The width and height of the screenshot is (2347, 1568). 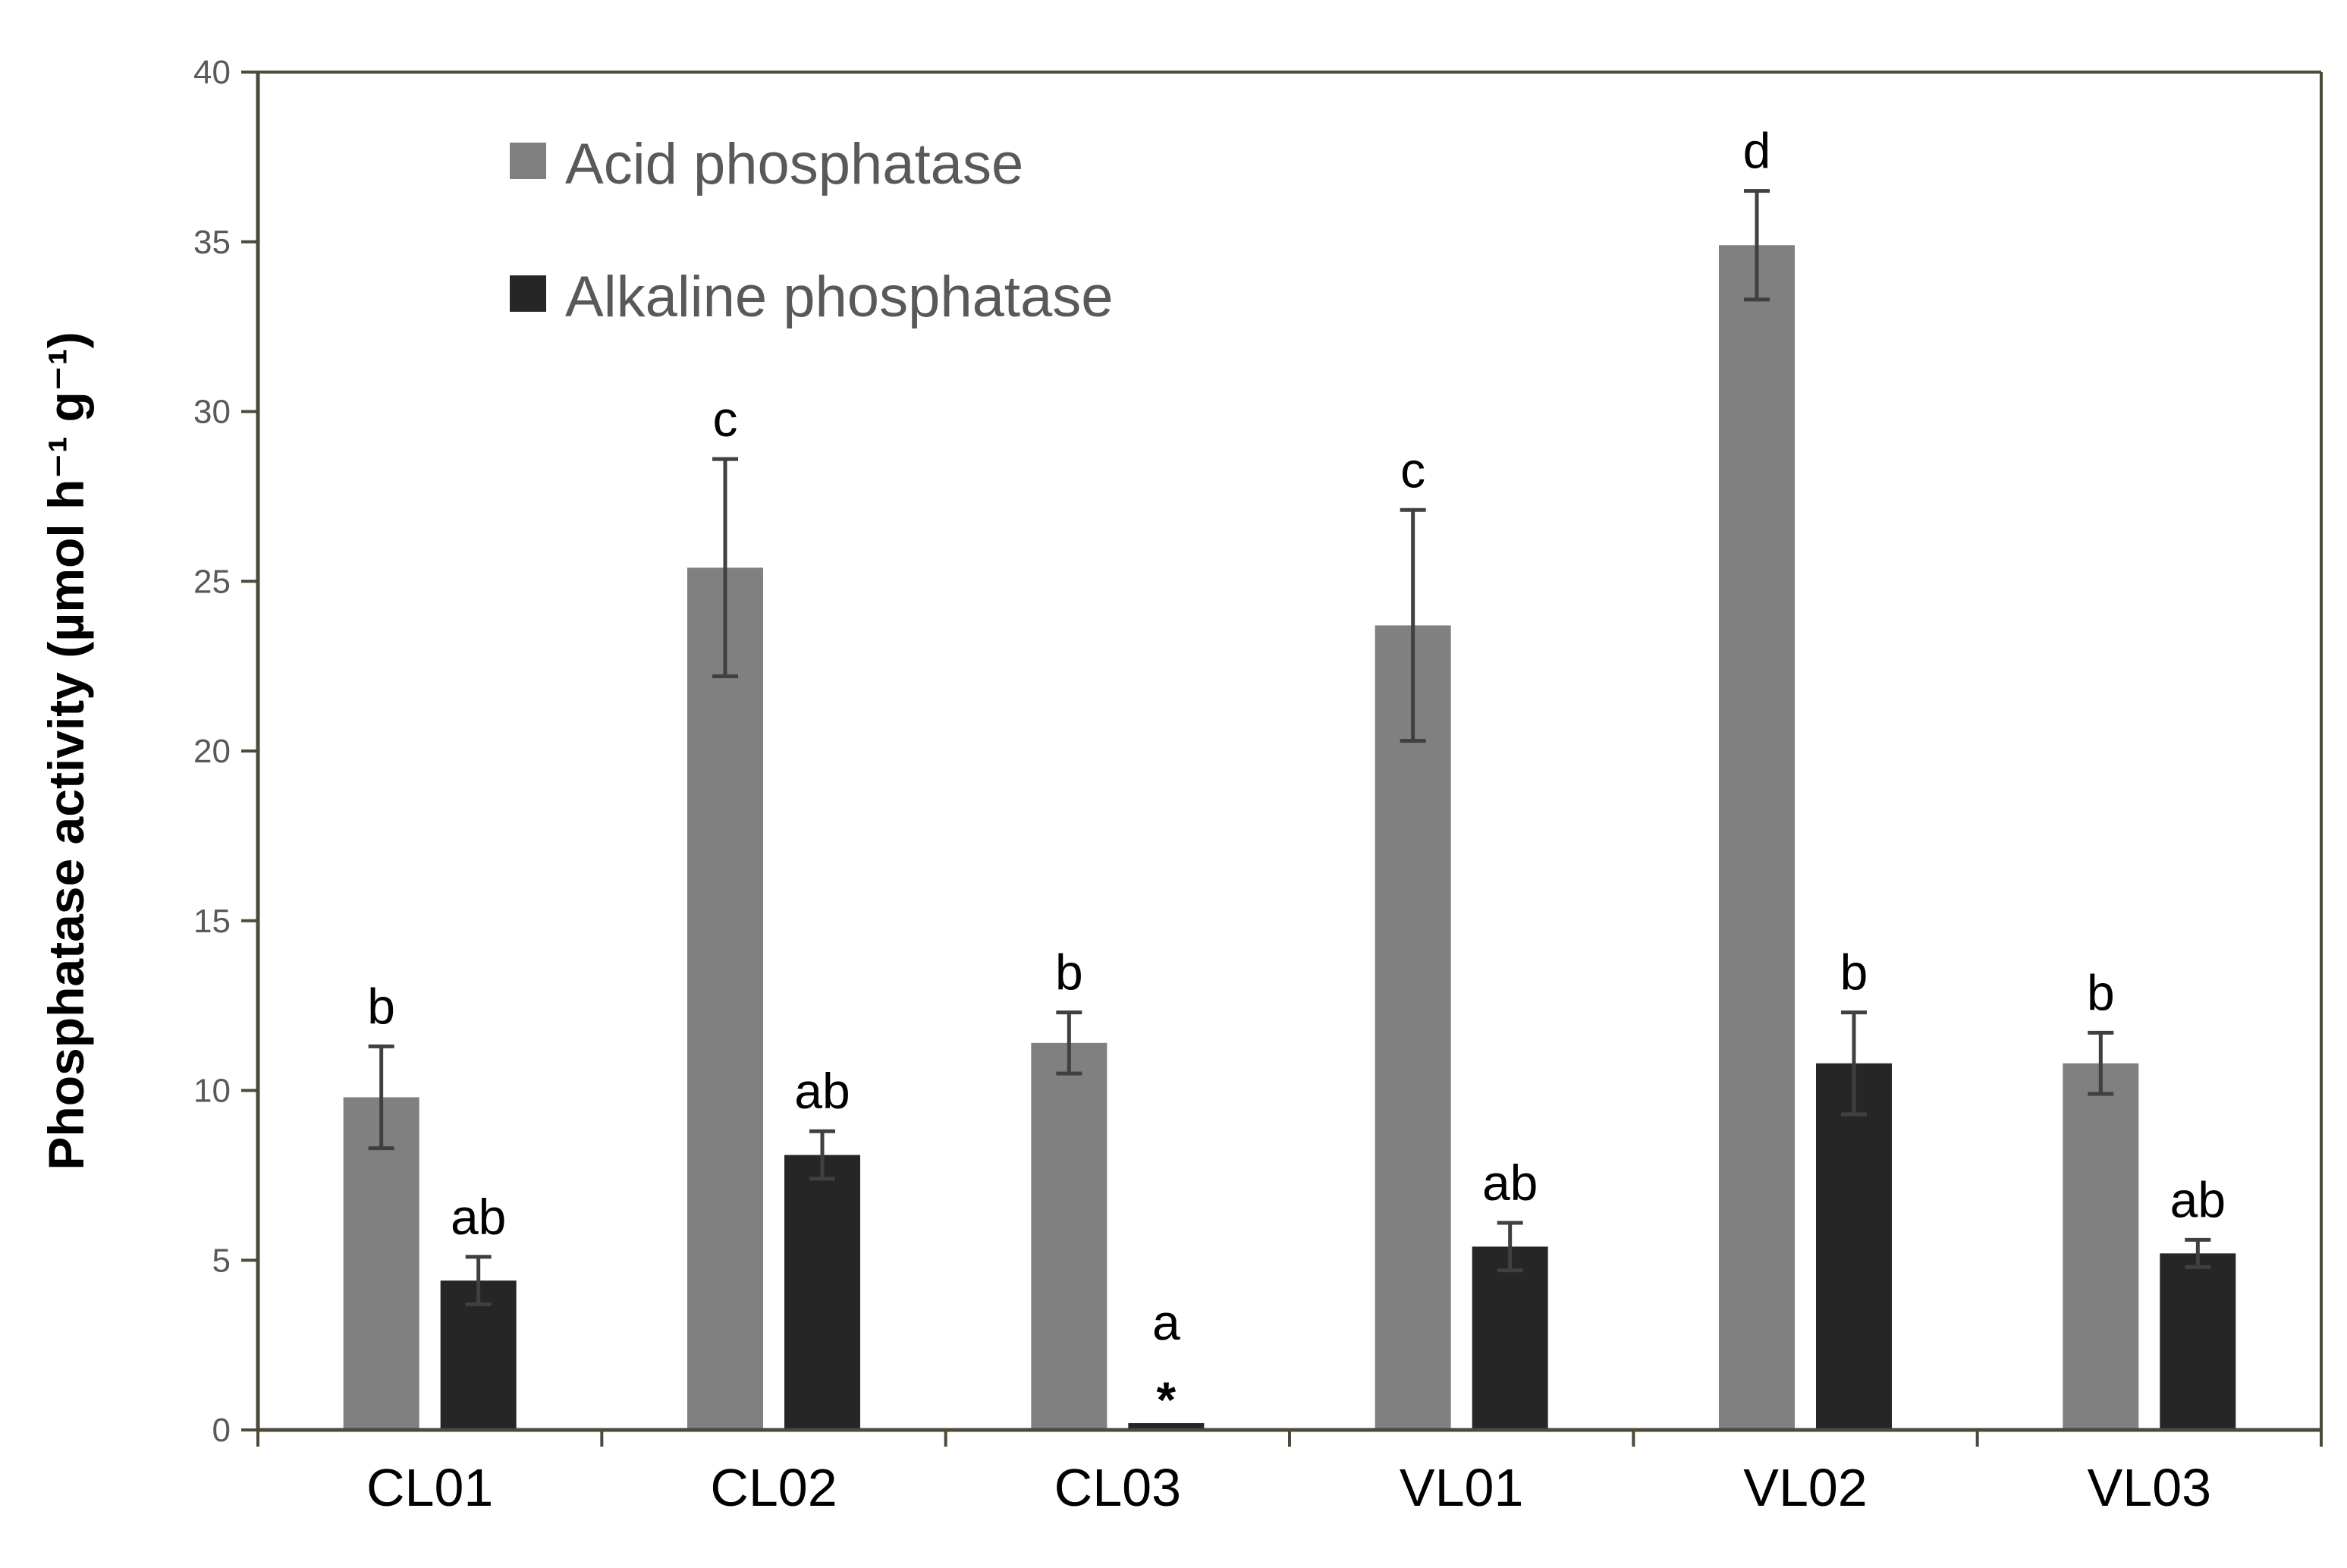 What do you see at coordinates (1117, 1488) in the screenshot?
I see `category-label-cl03: CL03` at bounding box center [1117, 1488].